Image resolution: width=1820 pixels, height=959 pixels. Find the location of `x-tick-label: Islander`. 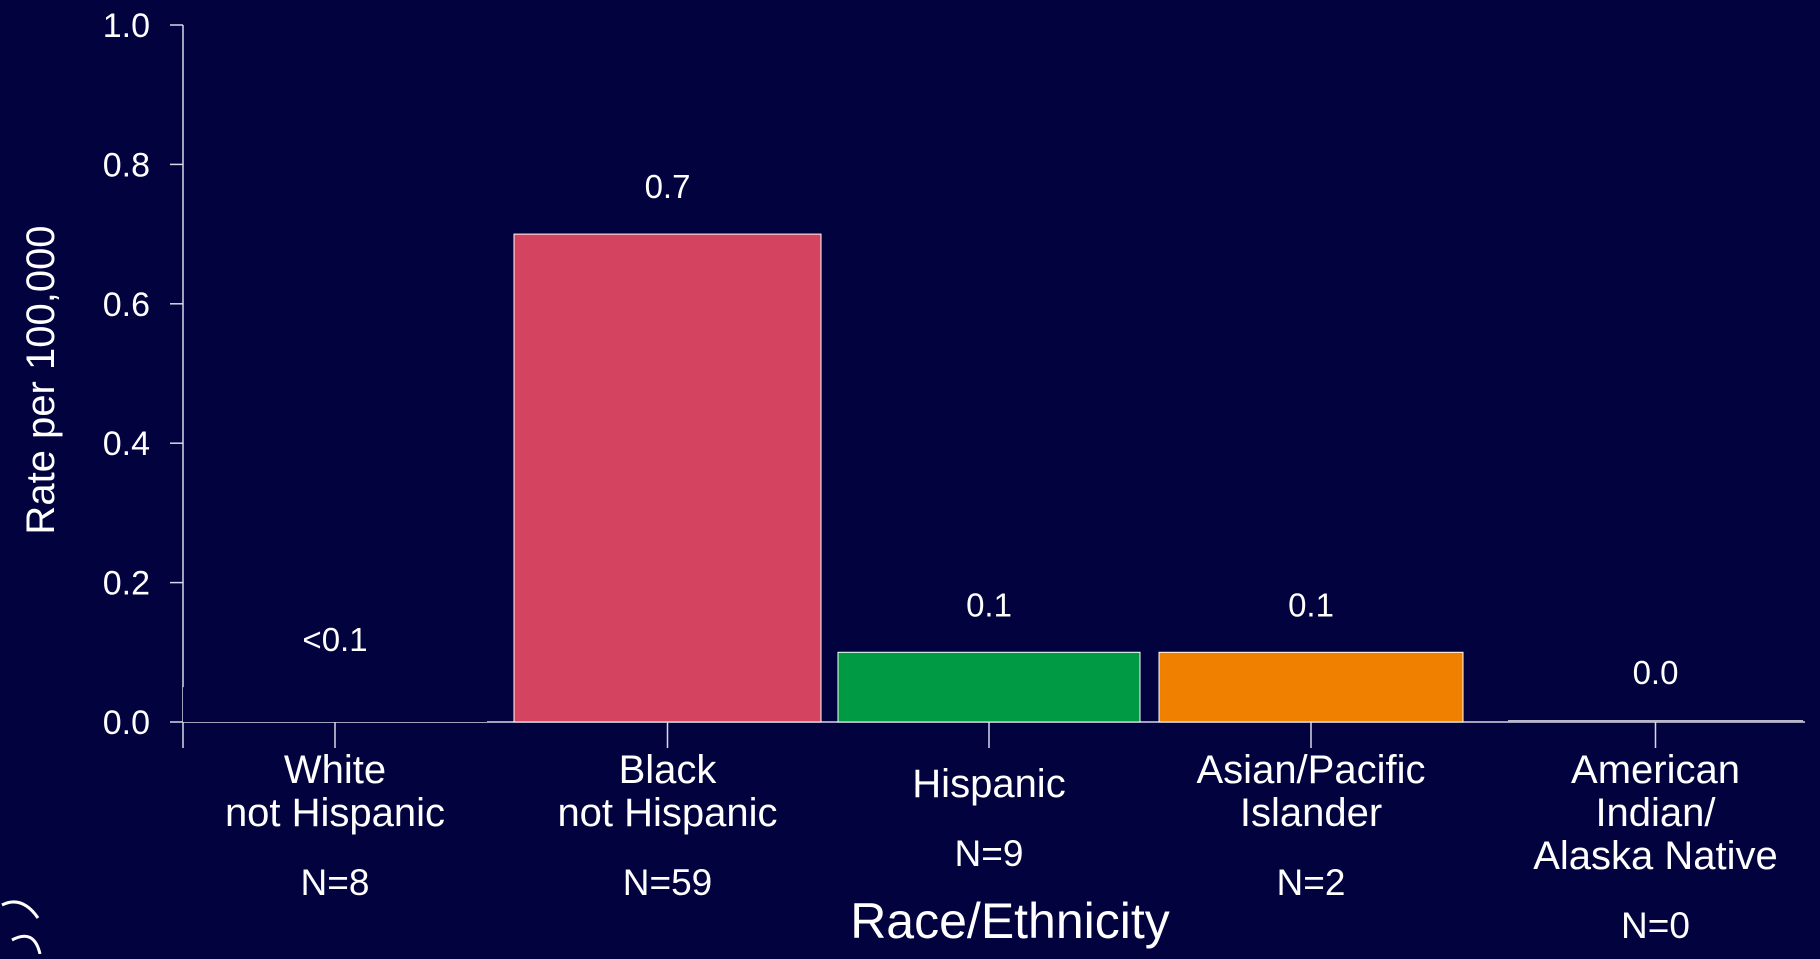

x-tick-label: Islander is located at coordinates (1311, 813).